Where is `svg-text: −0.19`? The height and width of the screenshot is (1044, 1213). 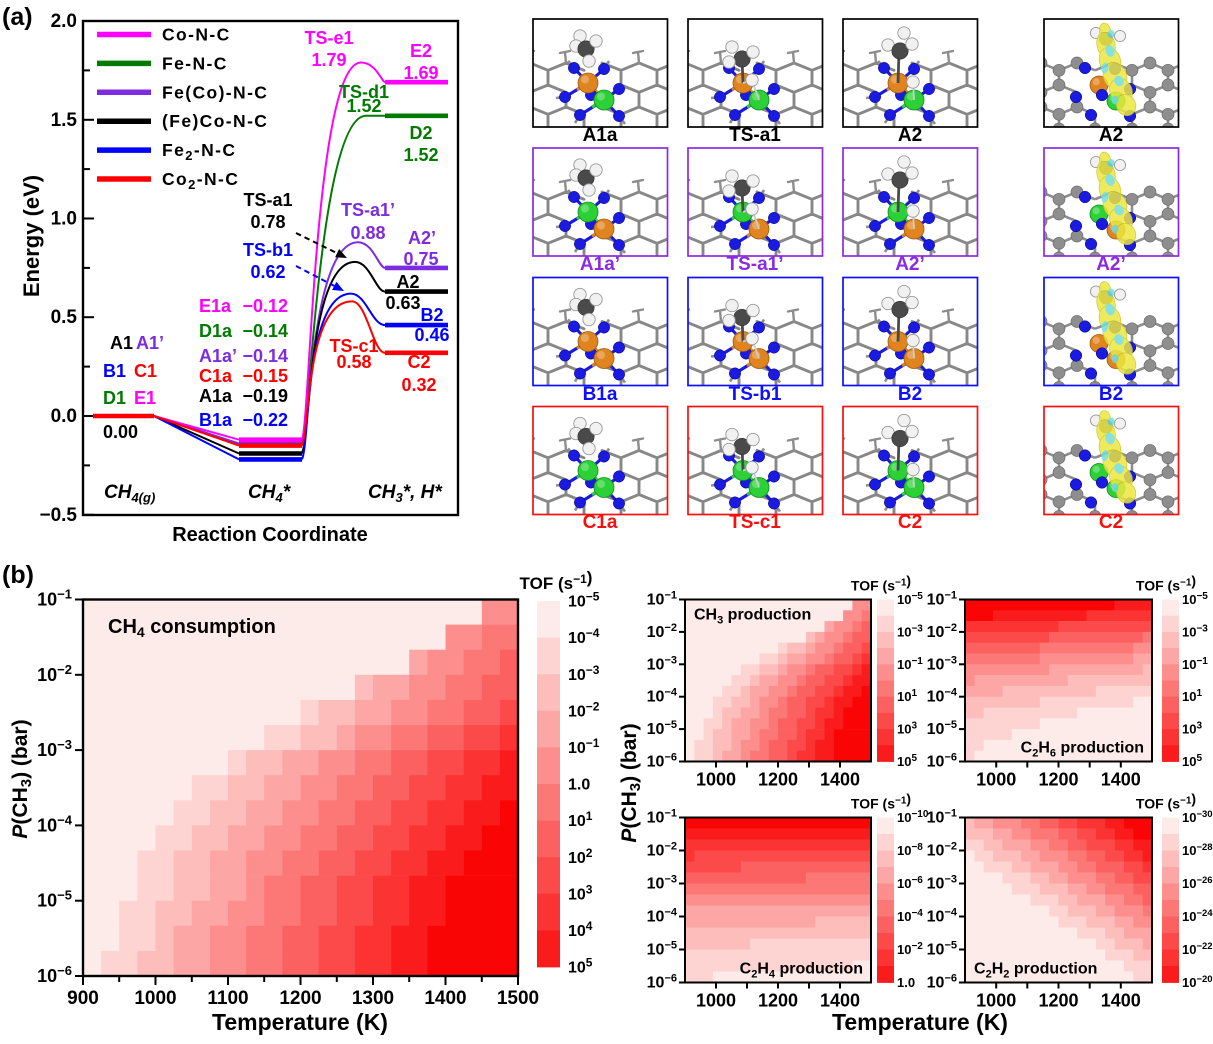 svg-text: −0.19 is located at coordinates (265, 396).